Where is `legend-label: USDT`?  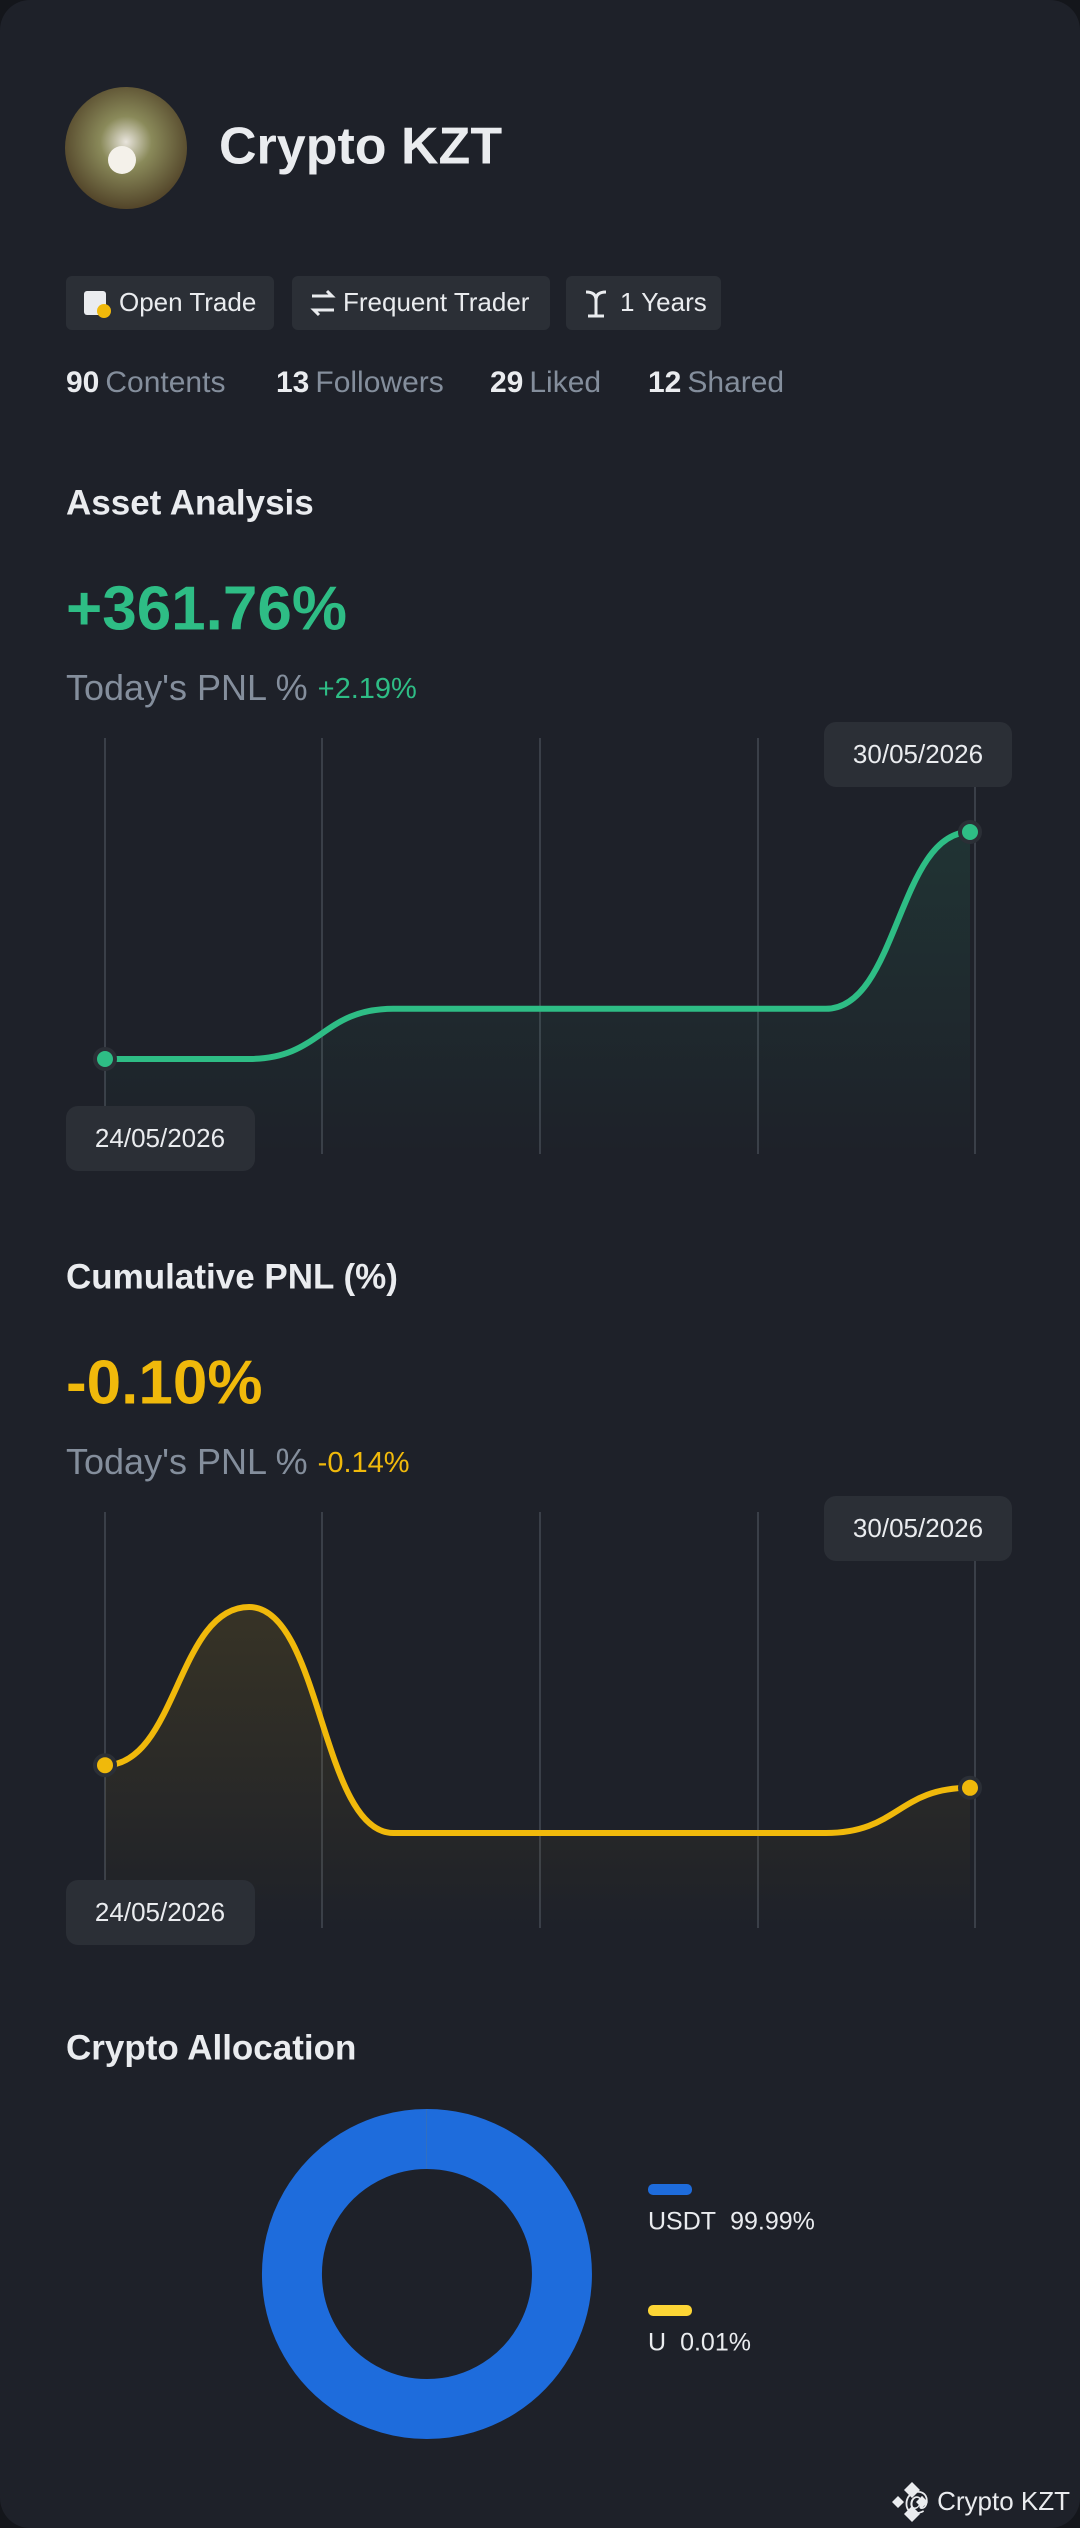 legend-label: USDT is located at coordinates (682, 2222).